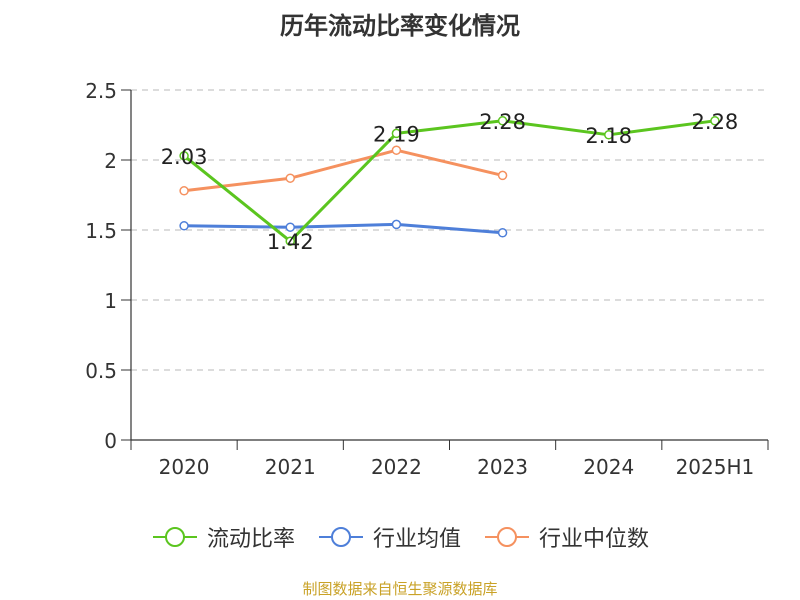 This screenshot has height=600, width=800. Describe the element at coordinates (110, 161) in the screenshot. I see `y-tick-label: 2` at that location.